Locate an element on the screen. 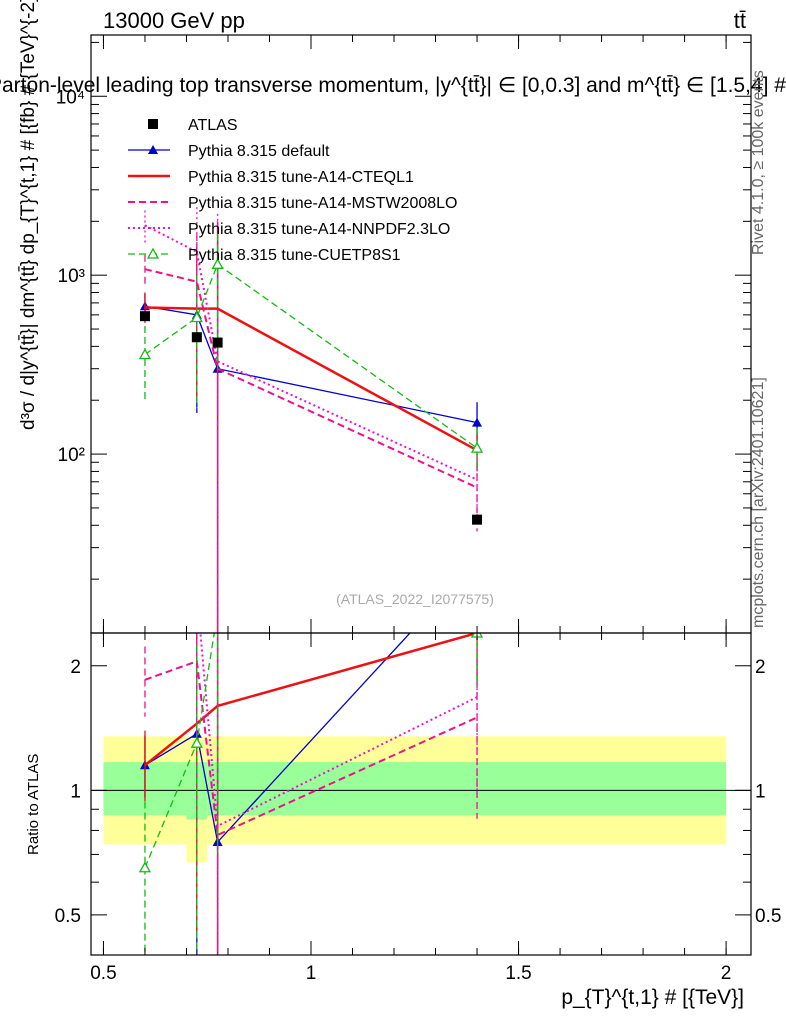 The height and width of the screenshot is (1024, 786). y-tick-label-ratio-right: 0.5 is located at coordinates (768, 916).